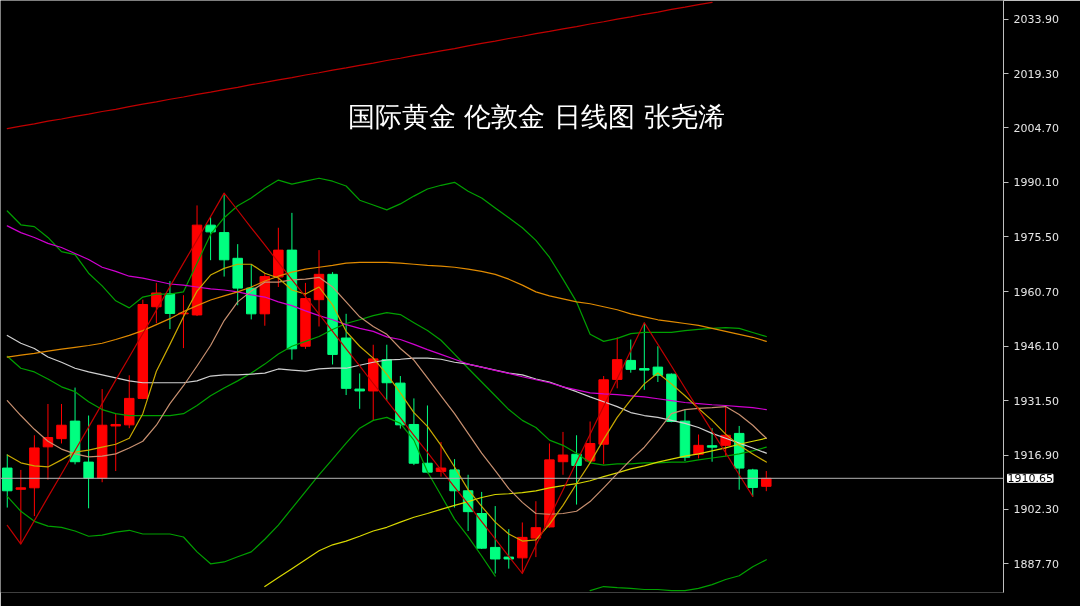 The width and height of the screenshot is (1080, 606). What do you see at coordinates (1036, 183) in the screenshot?
I see `y-tick-label: 1990.10` at bounding box center [1036, 183].